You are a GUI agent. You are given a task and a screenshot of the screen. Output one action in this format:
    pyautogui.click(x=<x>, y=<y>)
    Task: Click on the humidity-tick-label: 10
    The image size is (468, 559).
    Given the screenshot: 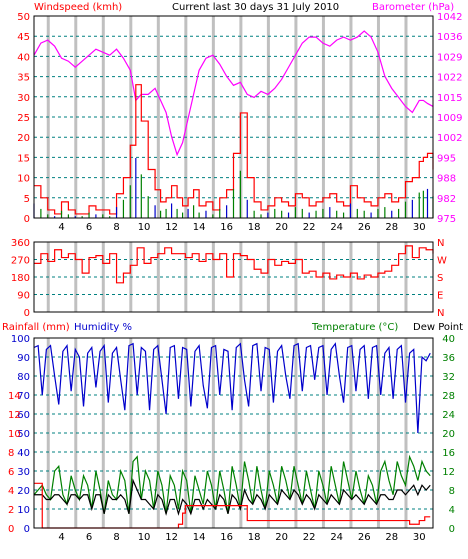 What is the action you would take?
    pyautogui.click(x=23, y=510)
    